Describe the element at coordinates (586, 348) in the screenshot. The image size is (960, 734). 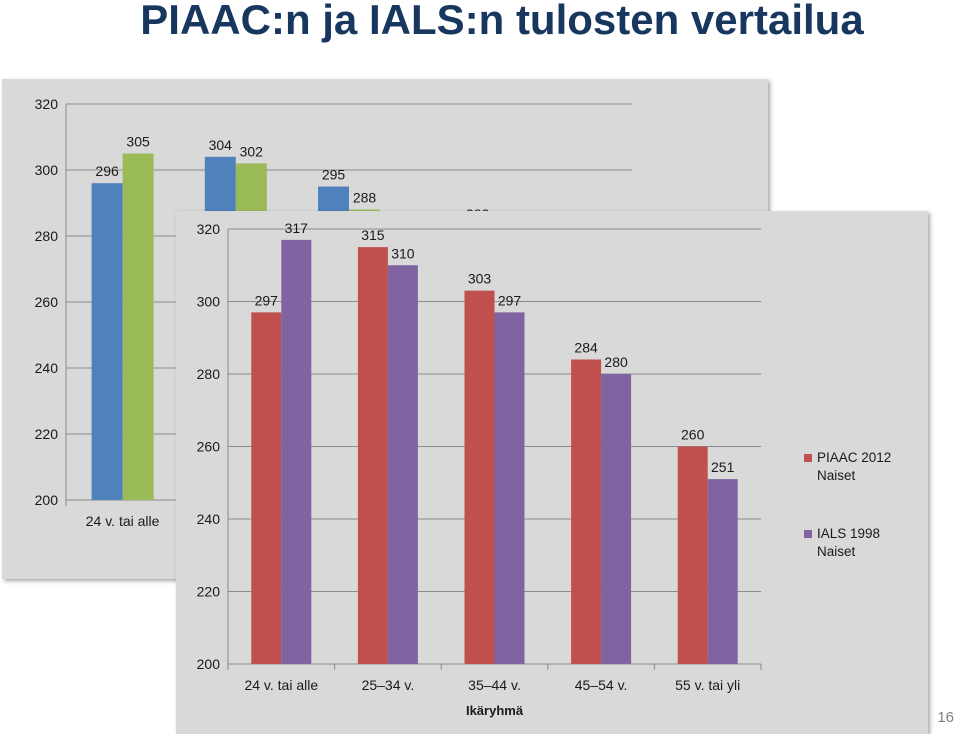
I see `front-data-label: 284` at that location.